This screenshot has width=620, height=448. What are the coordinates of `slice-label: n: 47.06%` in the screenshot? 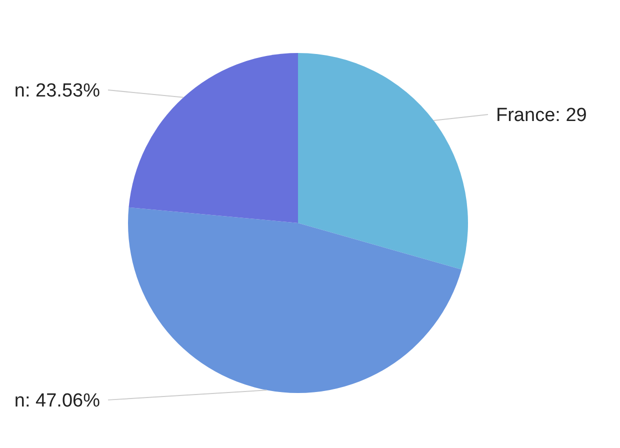 It's located at (57, 401).